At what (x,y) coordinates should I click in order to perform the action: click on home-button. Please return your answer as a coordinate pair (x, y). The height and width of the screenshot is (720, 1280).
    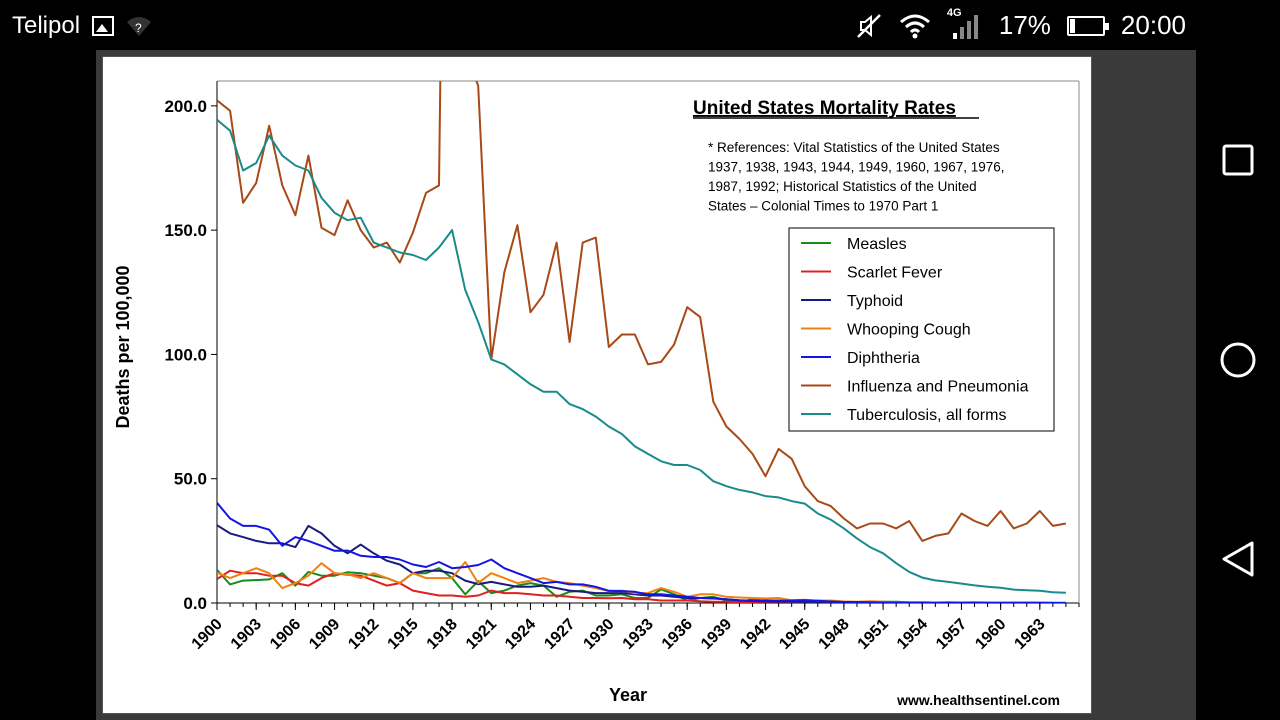
    Looking at the image, I should click on (1238, 360).